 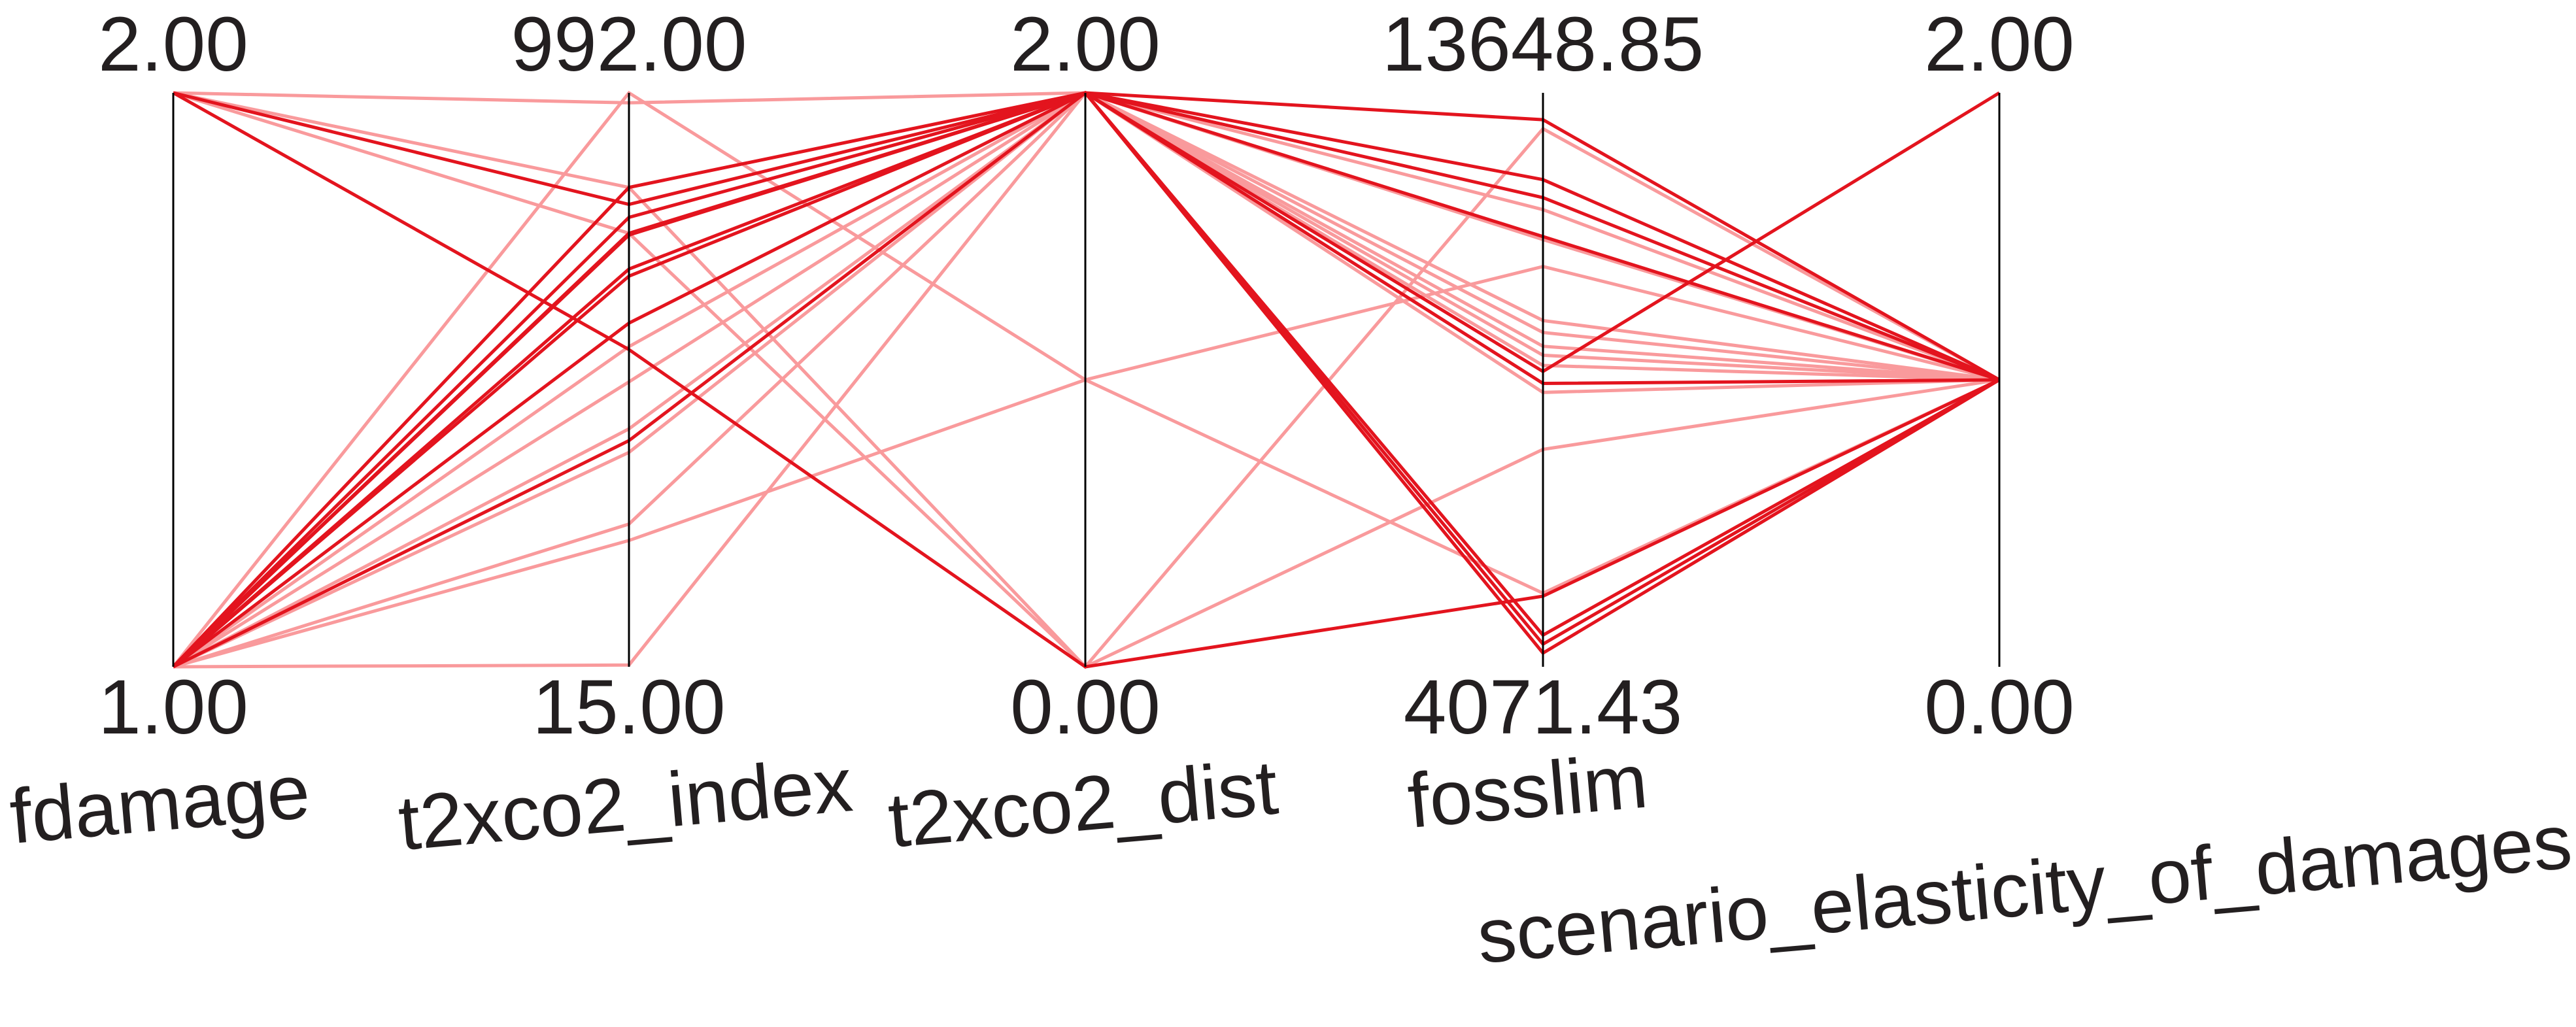 I want to click on axis-max-label-fdamage: 2.00, so click(x=173, y=44).